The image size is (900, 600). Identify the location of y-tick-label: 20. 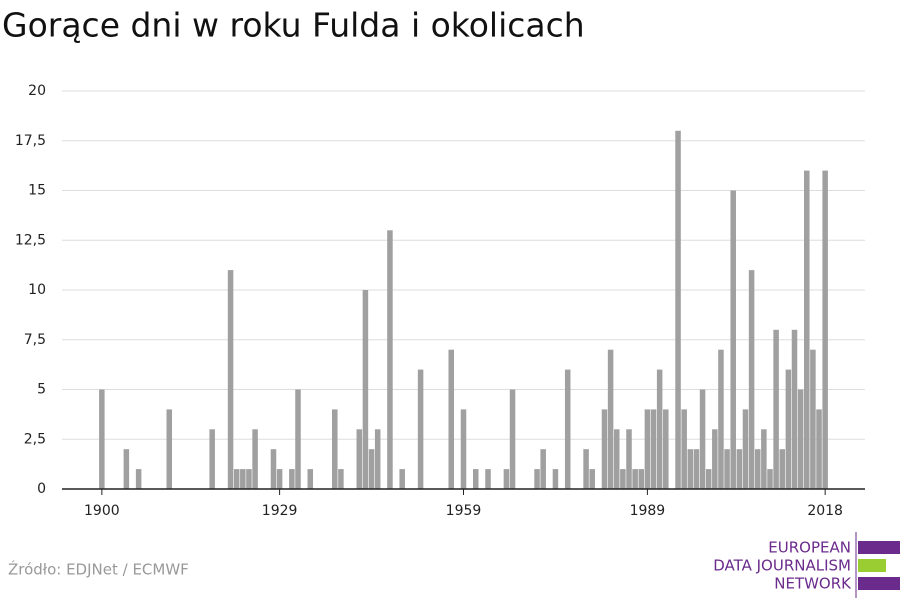
(37, 91).